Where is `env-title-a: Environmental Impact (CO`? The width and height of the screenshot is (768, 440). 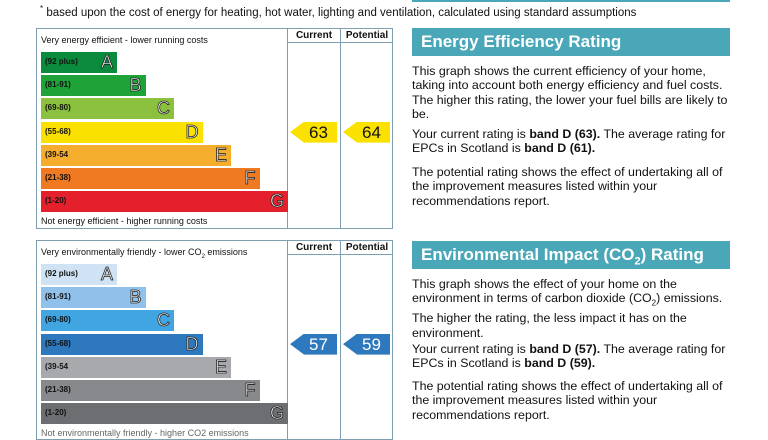
env-title-a: Environmental Impact (CO is located at coordinates (528, 254).